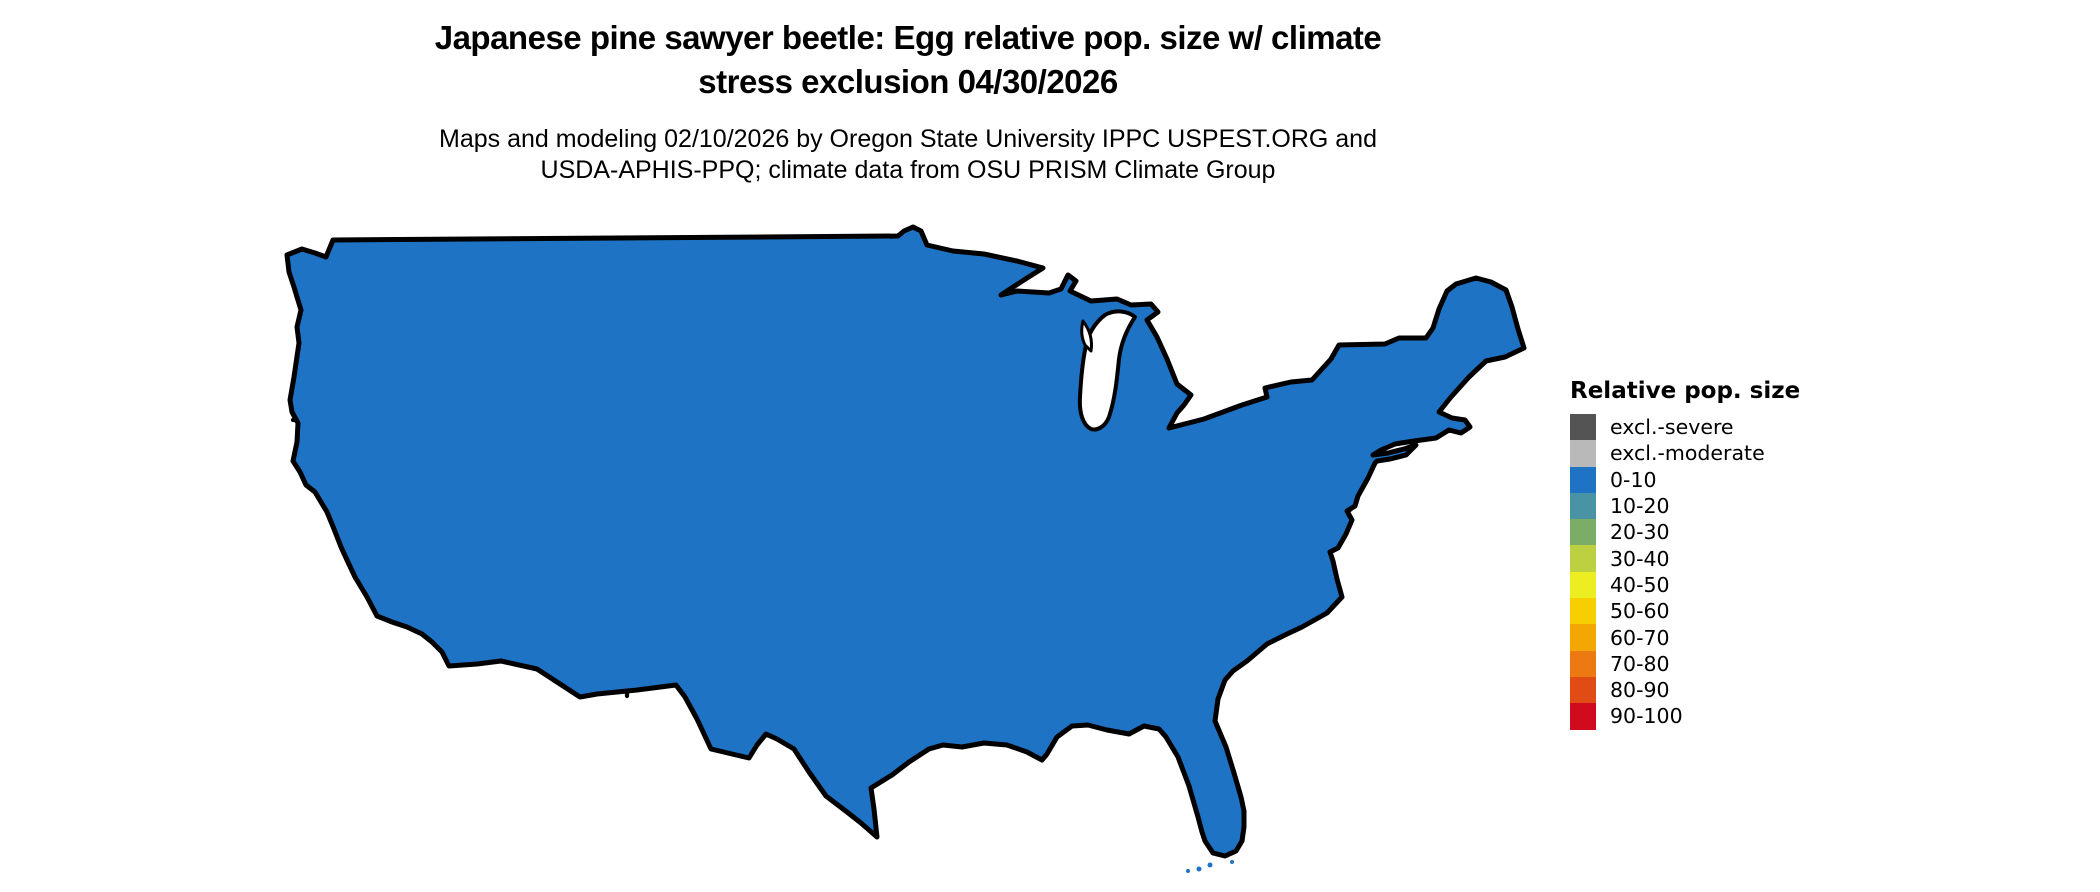  Describe the element at coordinates (1640, 584) in the screenshot. I see `legend-item-label: 40-50` at that location.